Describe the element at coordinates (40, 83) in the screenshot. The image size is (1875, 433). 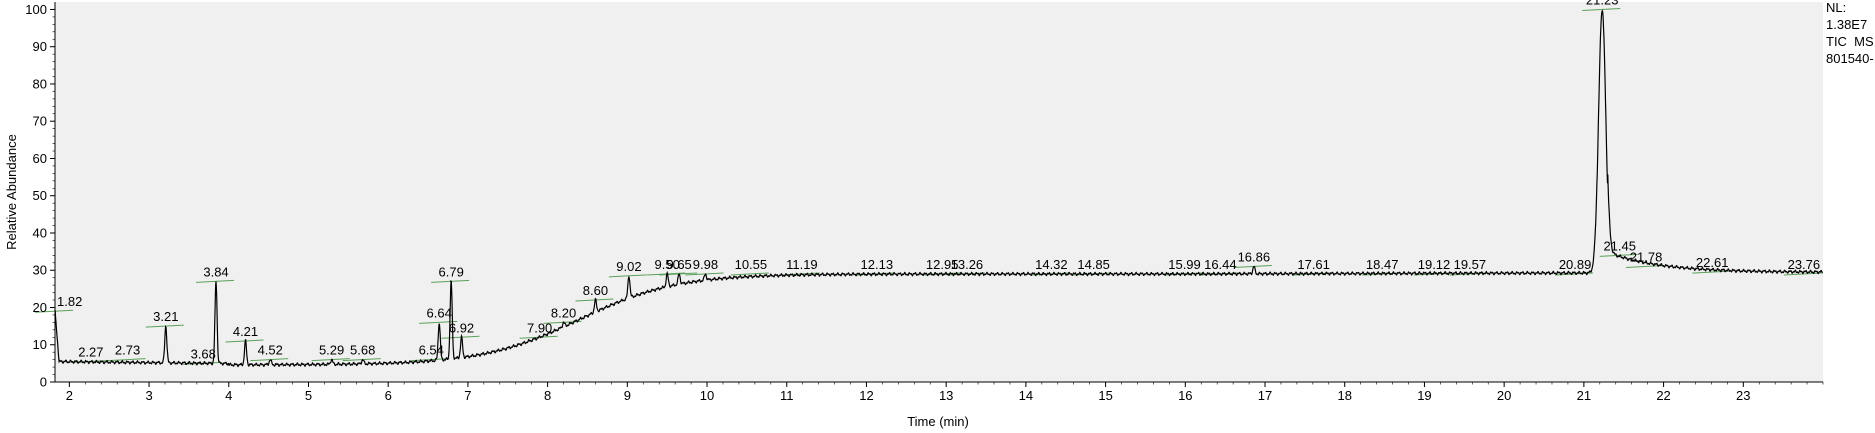
I see `y-tick-label: 80` at that location.